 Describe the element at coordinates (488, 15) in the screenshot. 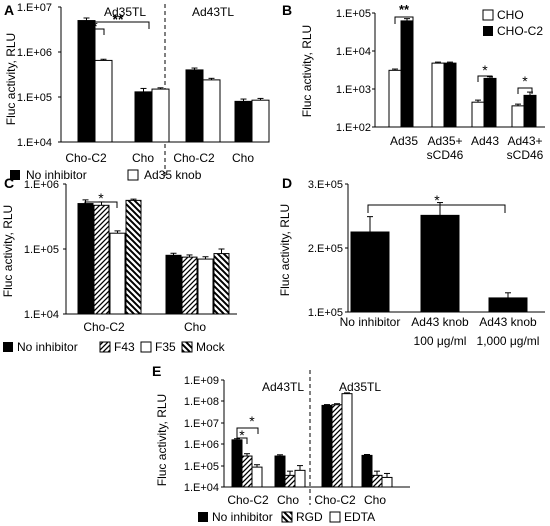

I see `legend-swatch-cho` at that location.